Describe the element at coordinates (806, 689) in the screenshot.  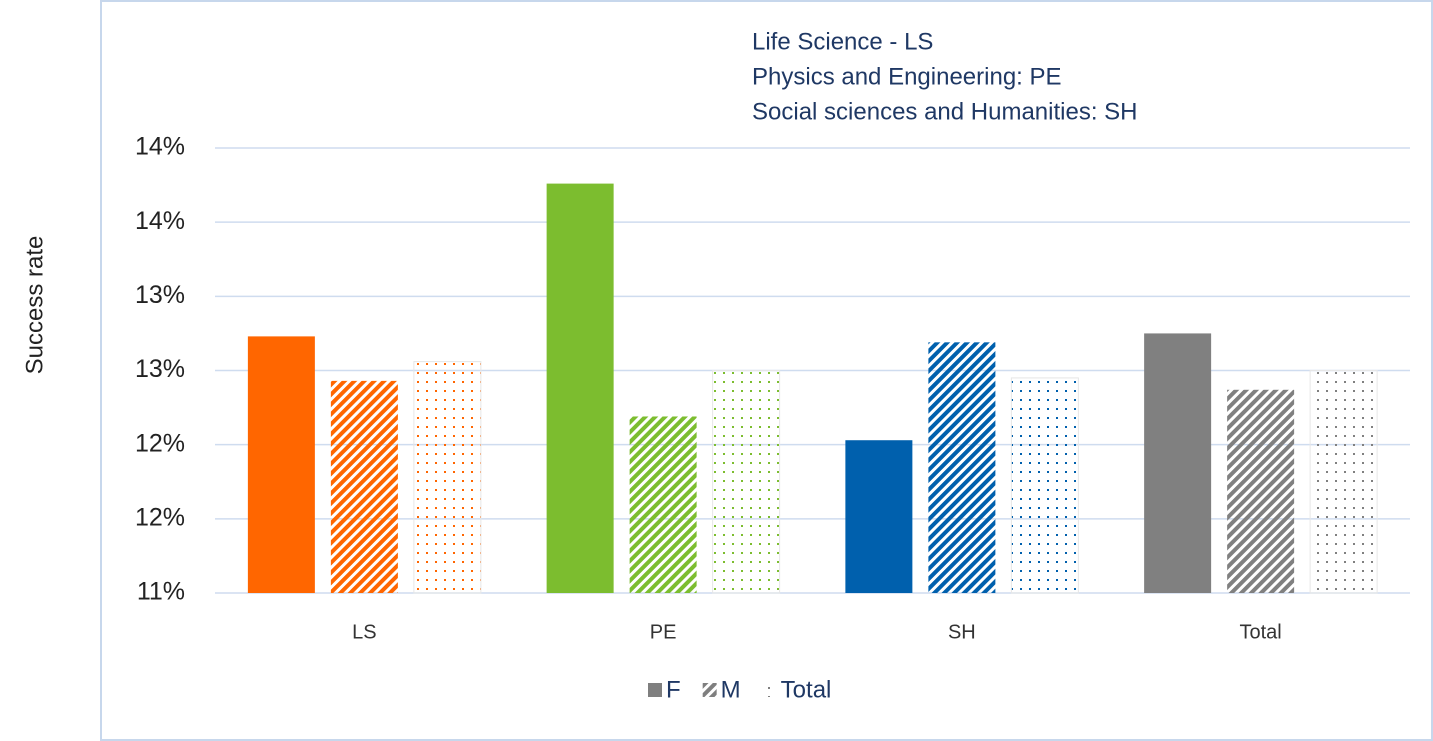
I see `legend-label: Total` at that location.